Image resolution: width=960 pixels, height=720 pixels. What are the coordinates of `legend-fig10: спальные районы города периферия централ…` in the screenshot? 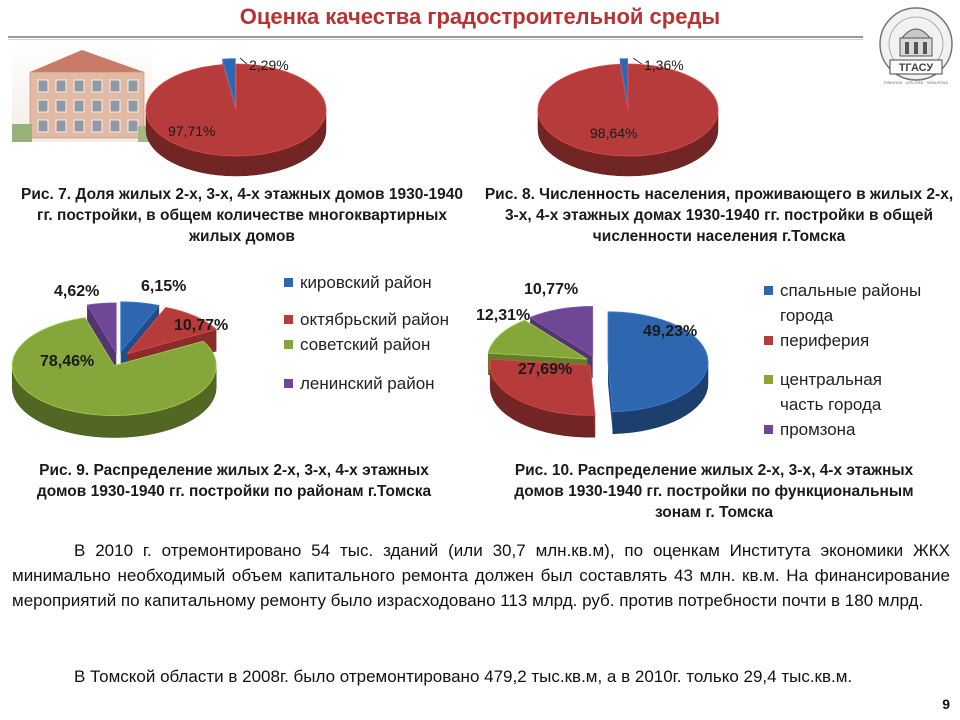 It's located at (859, 360).